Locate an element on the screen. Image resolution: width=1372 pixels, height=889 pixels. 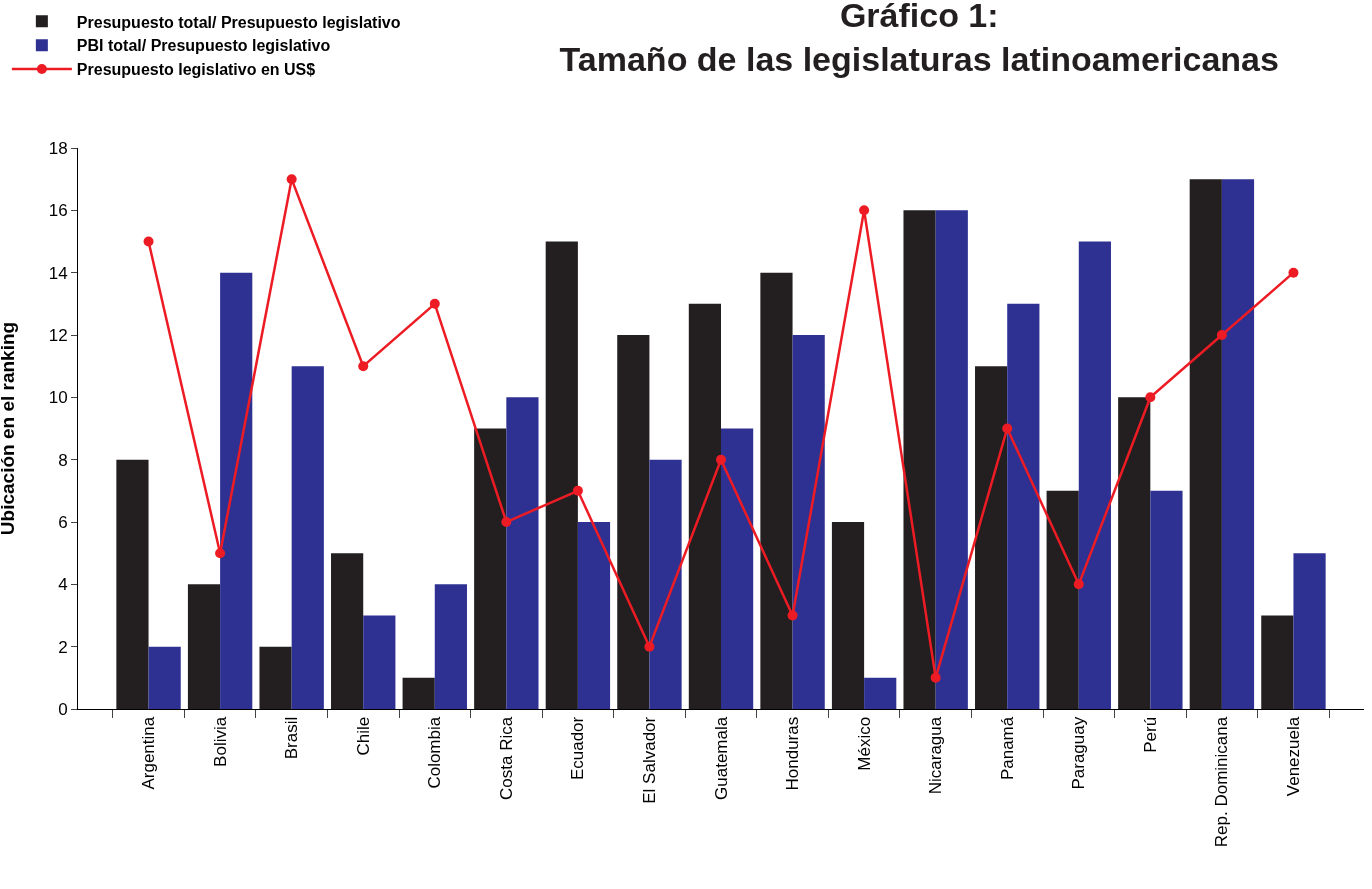
y-tick-label: 6 is located at coordinates (63, 522).